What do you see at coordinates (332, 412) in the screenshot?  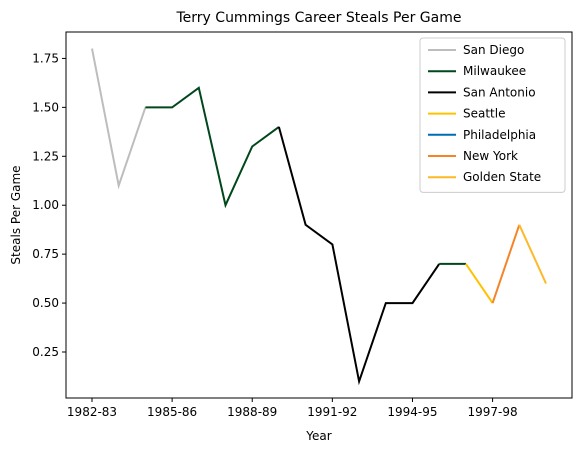 I see `x-tick-label: 1991-92` at bounding box center [332, 412].